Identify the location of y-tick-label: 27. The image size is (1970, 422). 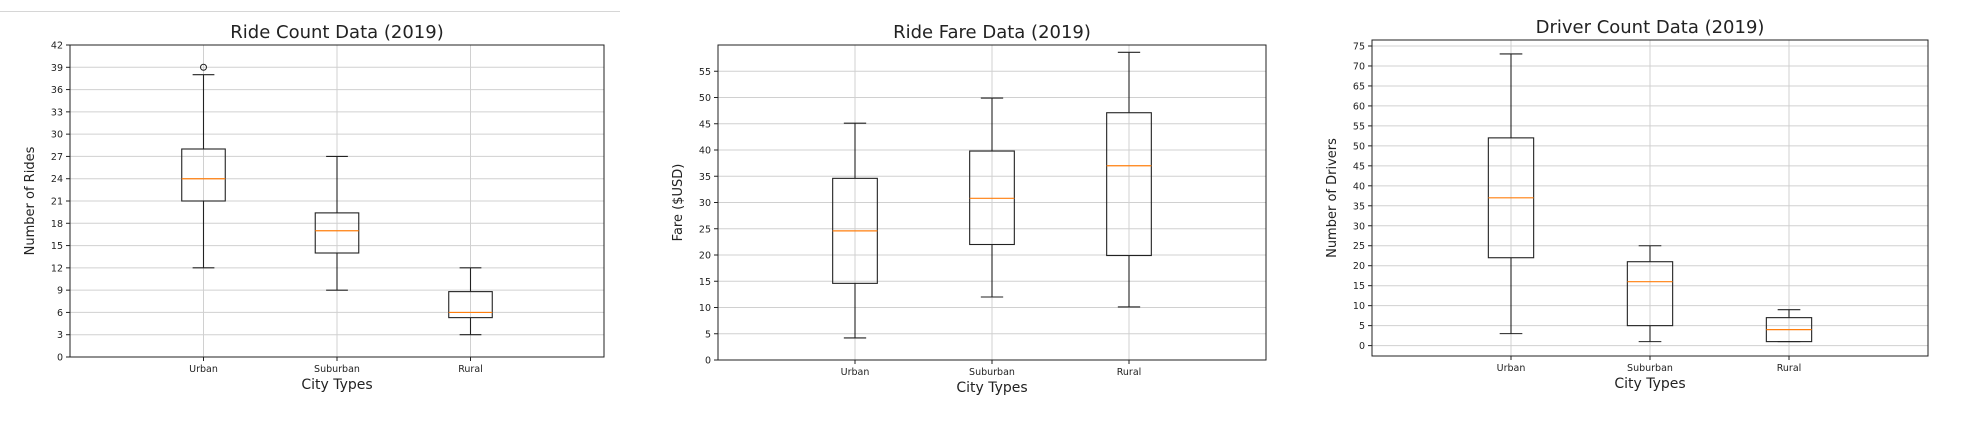
(57, 157).